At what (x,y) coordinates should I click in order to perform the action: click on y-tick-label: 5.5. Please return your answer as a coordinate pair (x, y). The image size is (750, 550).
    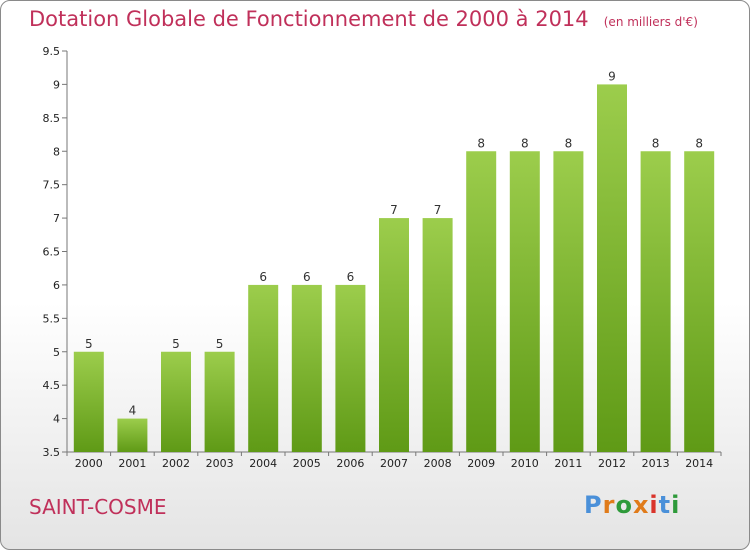
    Looking at the image, I should click on (52, 318).